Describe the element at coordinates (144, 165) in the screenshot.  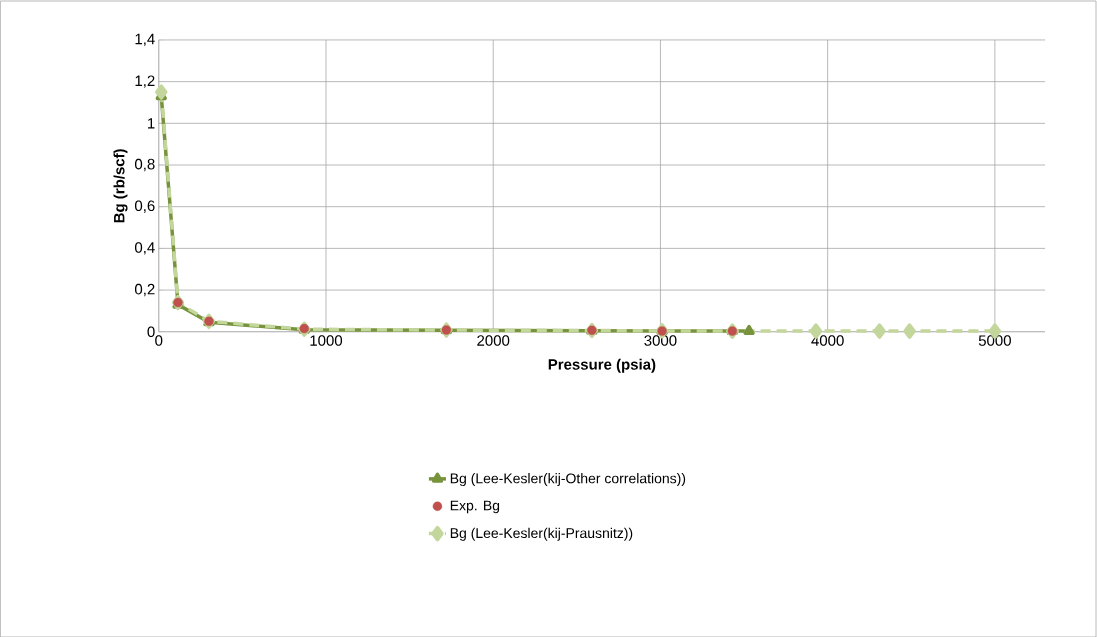
I see `y-tick-label: 0,8` at that location.